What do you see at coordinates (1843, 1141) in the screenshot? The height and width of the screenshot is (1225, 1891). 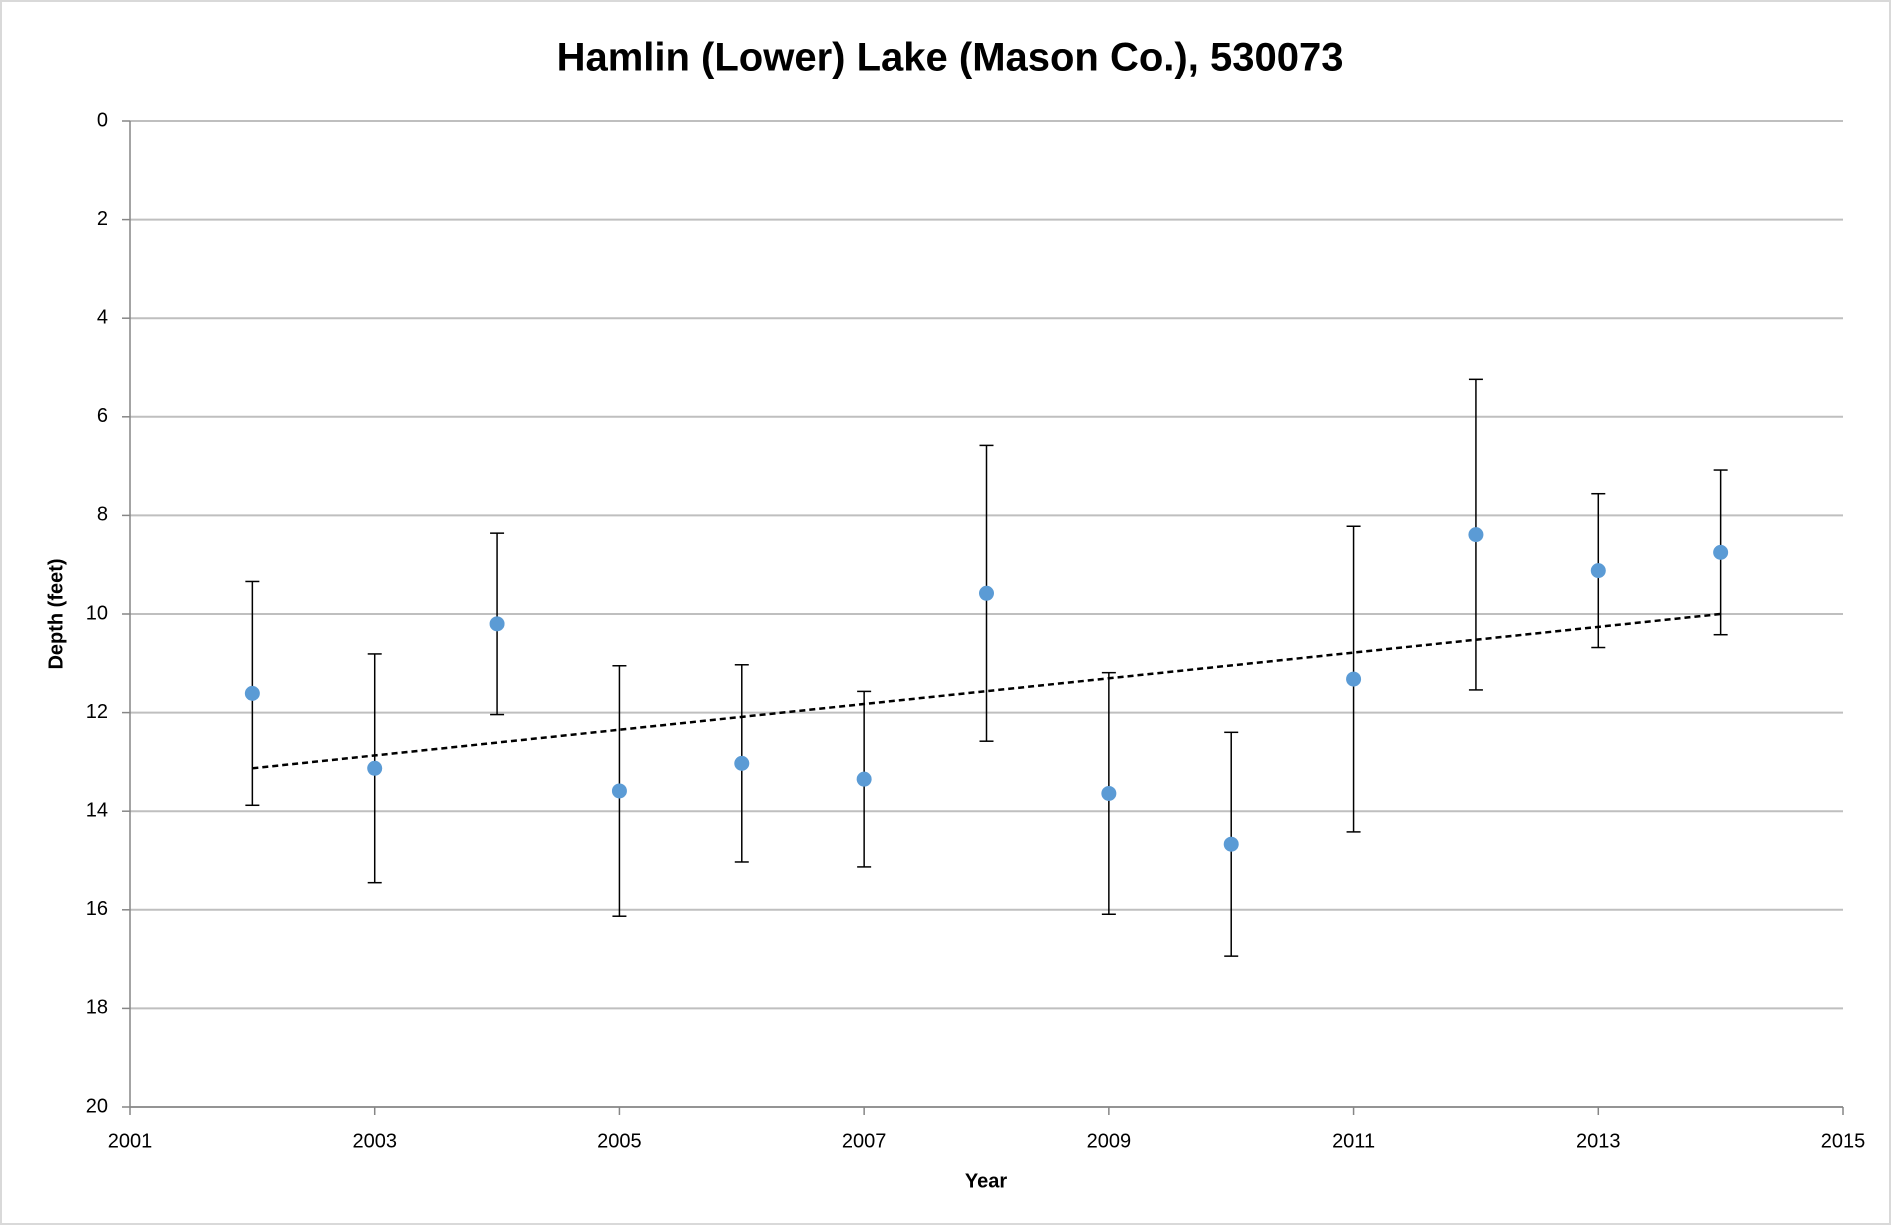 I see `x-tick-label: 2015` at bounding box center [1843, 1141].